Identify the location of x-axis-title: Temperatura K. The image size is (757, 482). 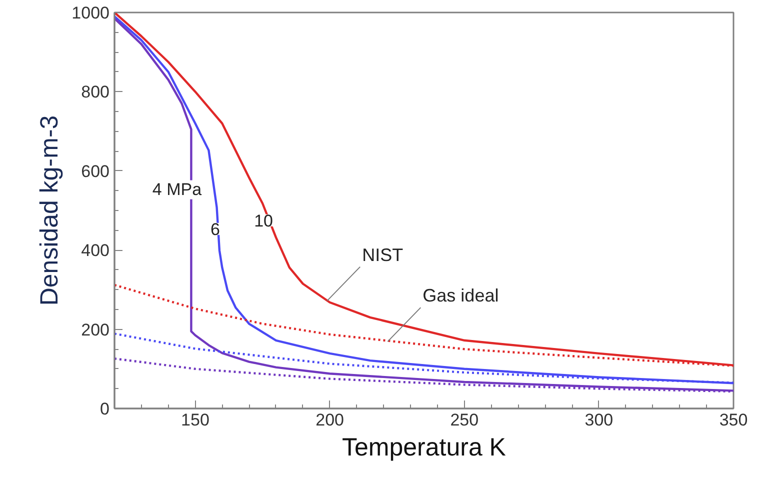
(424, 448).